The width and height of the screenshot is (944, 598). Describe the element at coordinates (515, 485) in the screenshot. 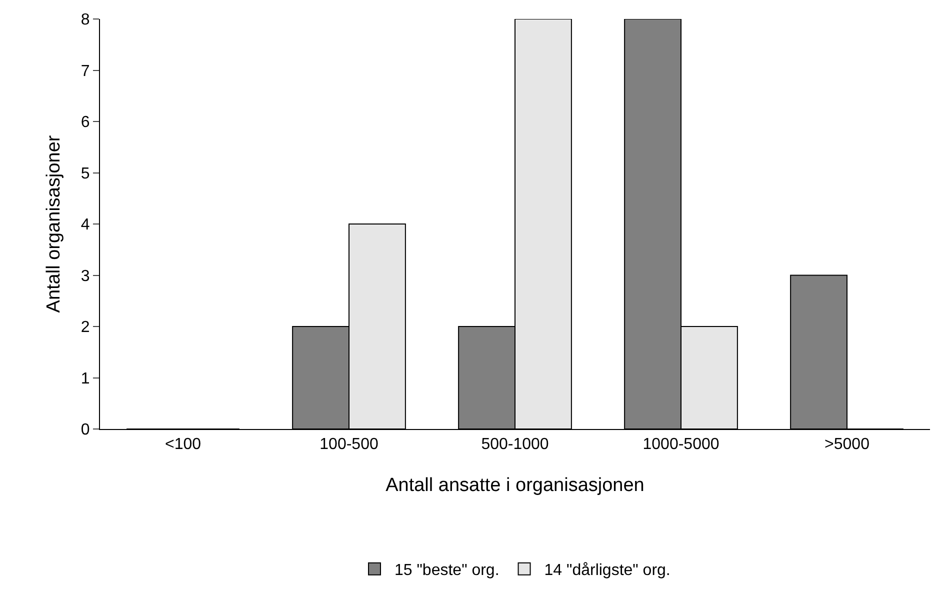

I see `x-axis-title: Antall ansatte i organisasjonen` at that location.